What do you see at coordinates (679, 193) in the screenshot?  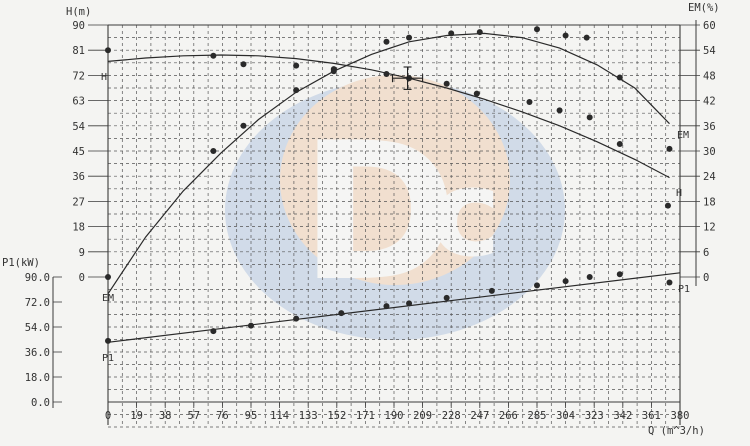 I see `h-curve-label-end: H` at bounding box center [679, 193].